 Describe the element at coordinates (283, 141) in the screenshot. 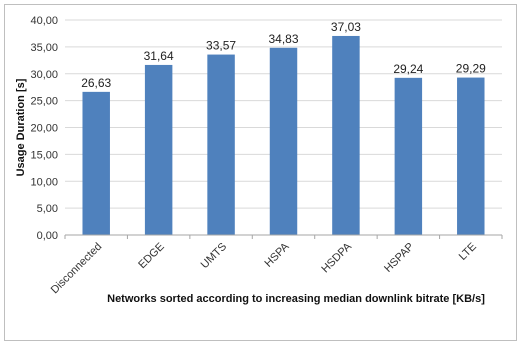

I see `bar-hspa` at that location.